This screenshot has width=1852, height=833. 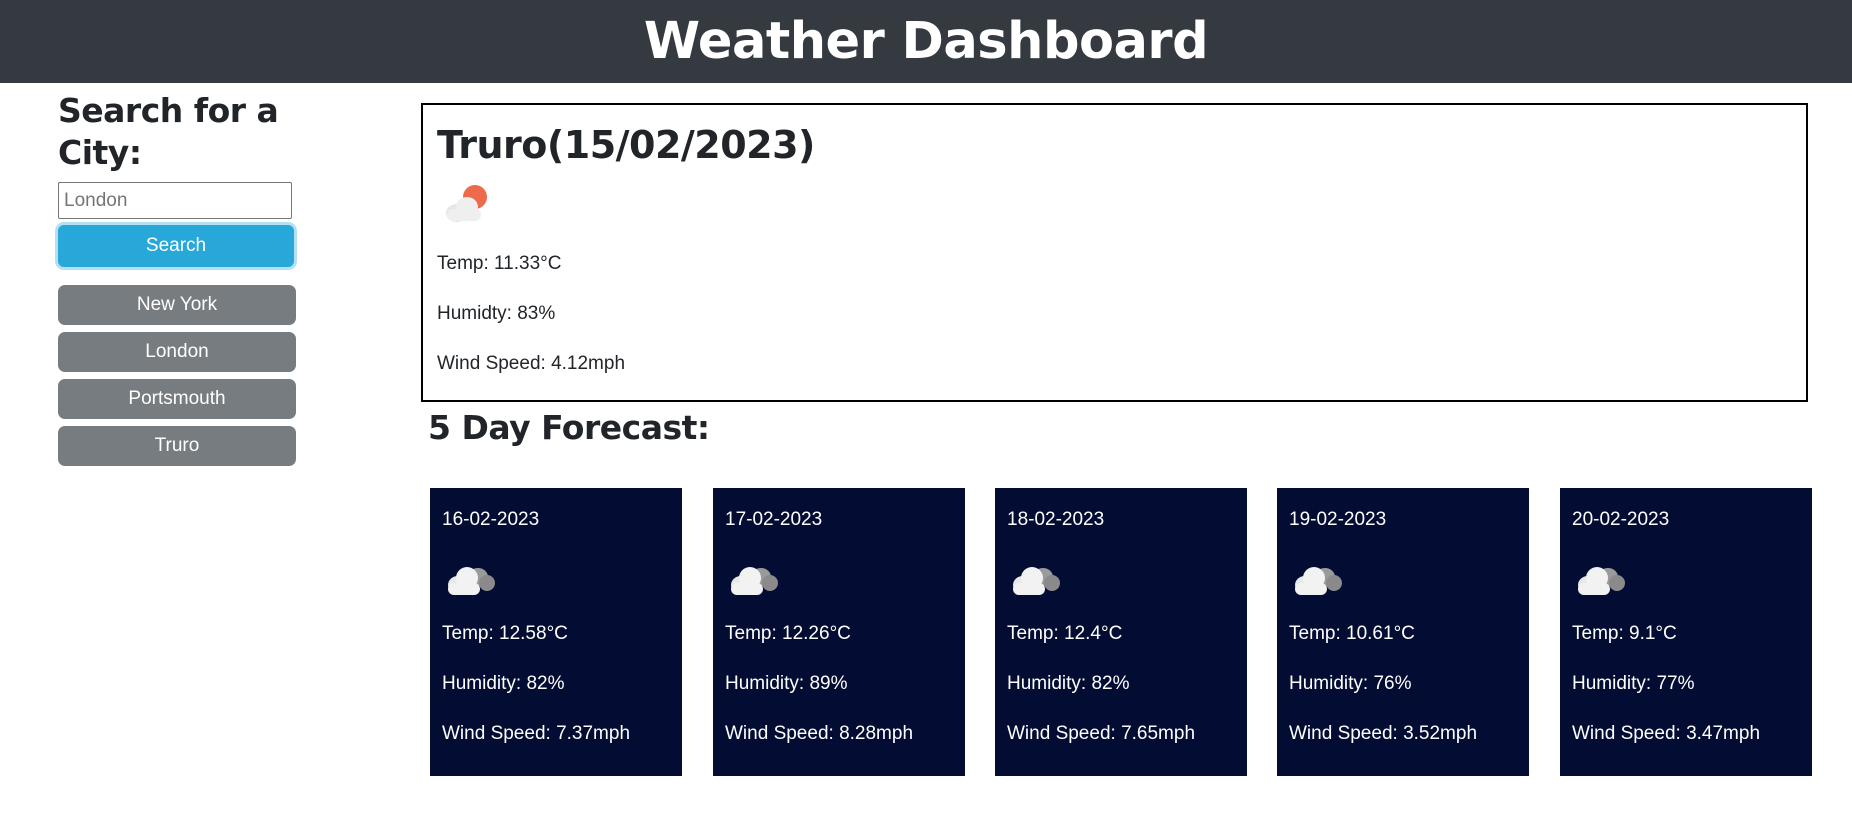 What do you see at coordinates (531, 363) in the screenshot?
I see `current-wind-speed: Wind Speed: 4.12mph` at bounding box center [531, 363].